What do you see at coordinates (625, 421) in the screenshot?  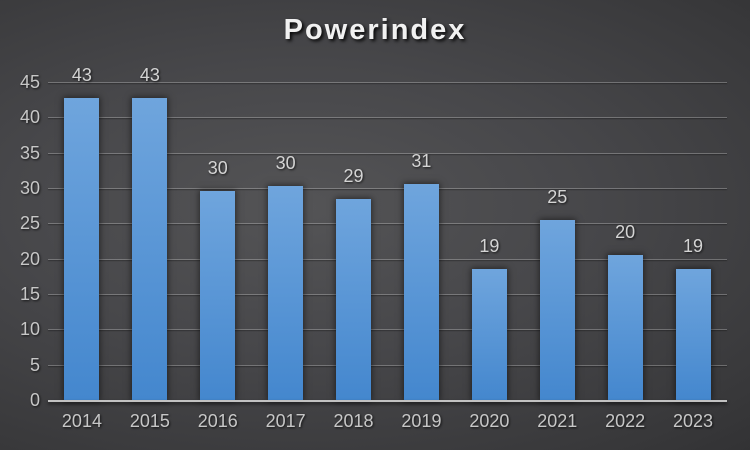 I see `x-axis-tick-label: 2022` at bounding box center [625, 421].